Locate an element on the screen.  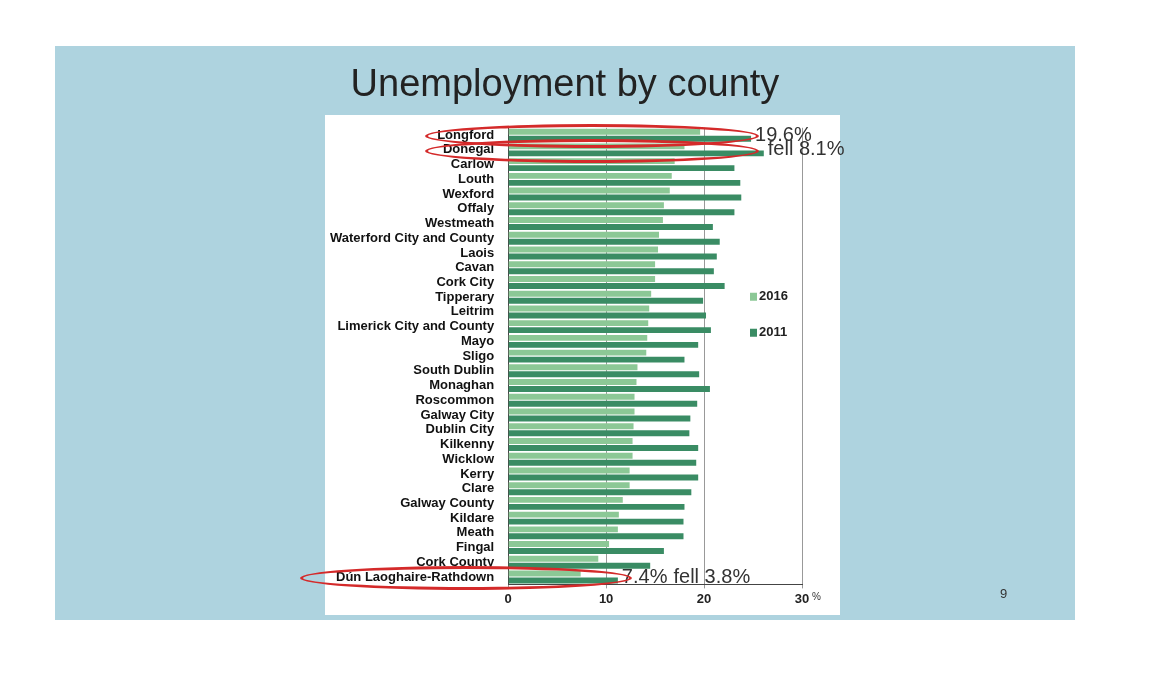
y-tick-label: Carlow is located at coordinates (473, 164).